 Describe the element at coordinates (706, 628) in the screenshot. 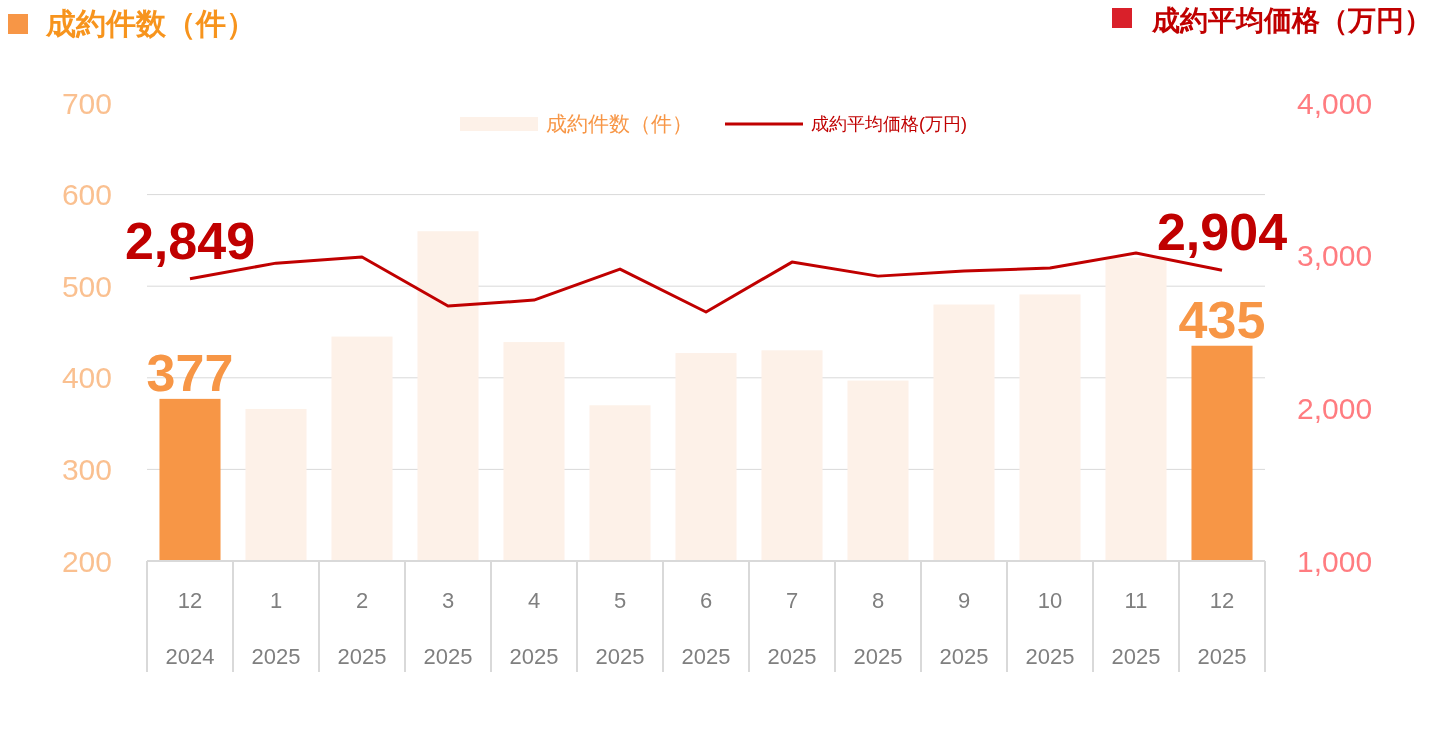

I see `category-label: 6 2025` at that location.